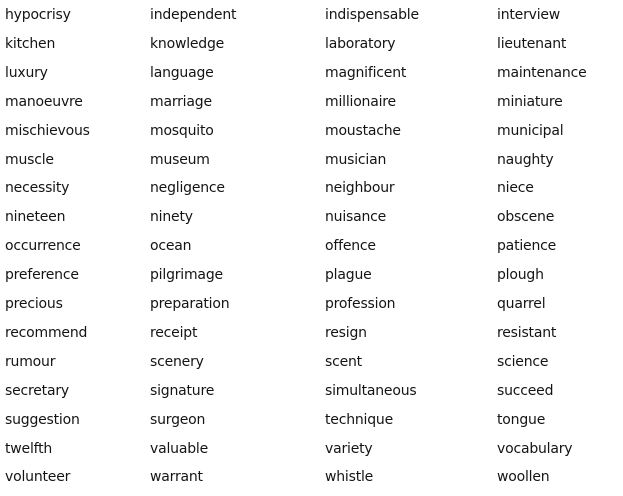 Image resolution: width=623 pixels, height=496 pixels. What do you see at coordinates (360, 188) in the screenshot?
I see `word: neighbour` at bounding box center [360, 188].